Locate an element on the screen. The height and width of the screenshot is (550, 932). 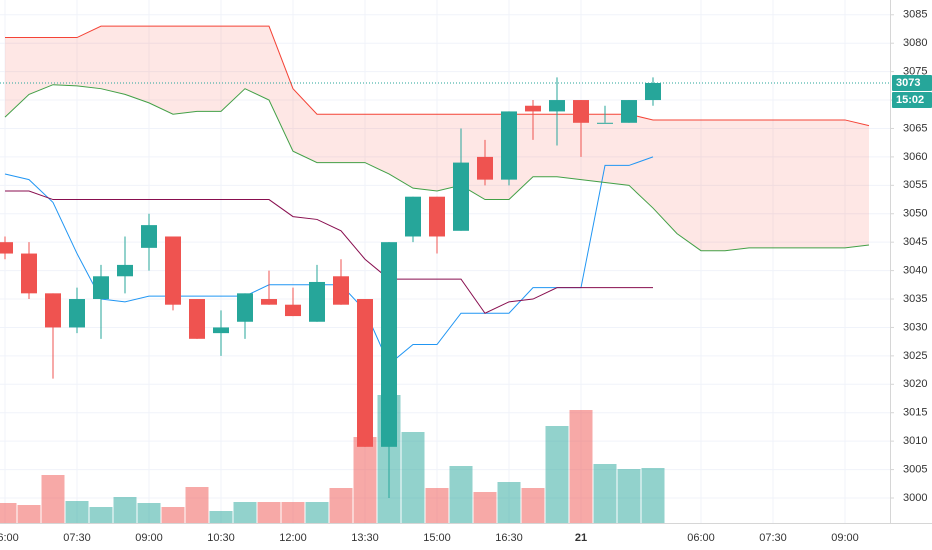
y-tick-label: 3000 is located at coordinates (915, 498).